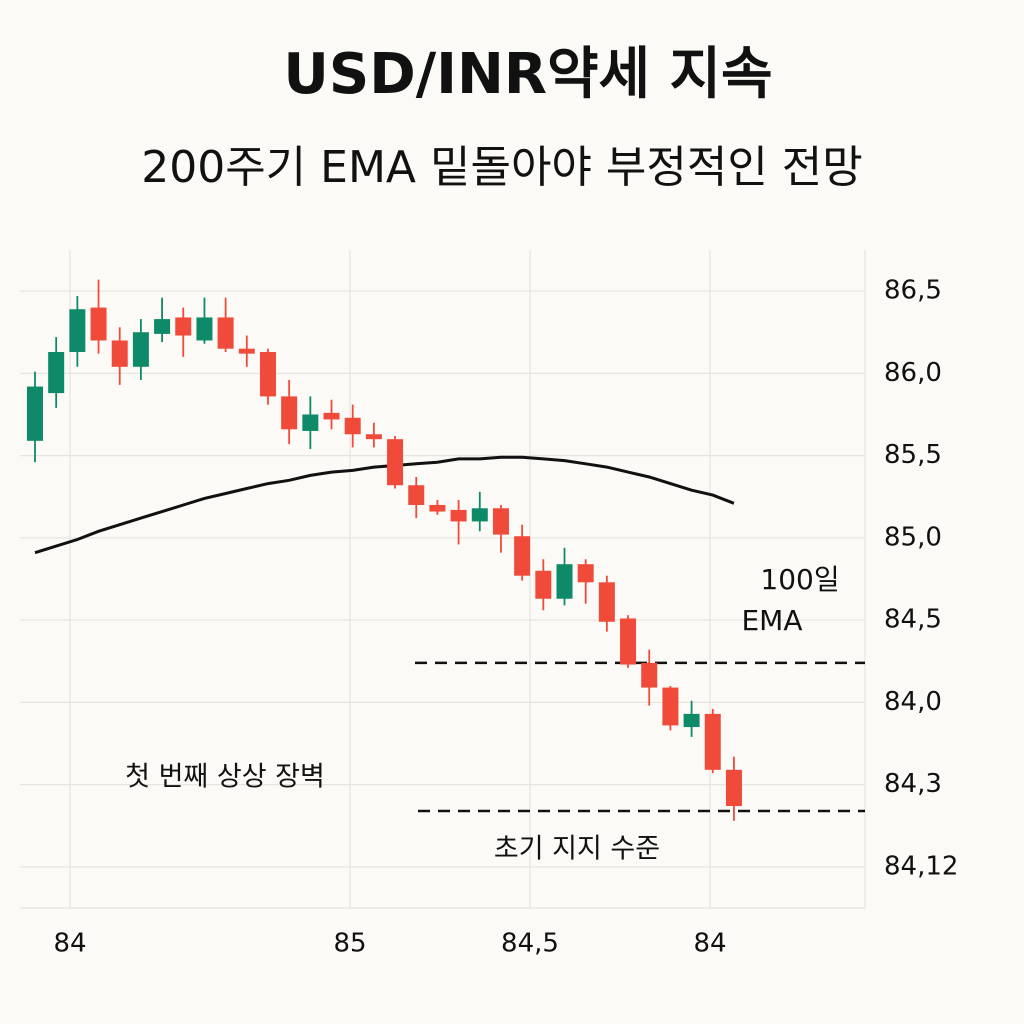 This screenshot has height=1024, width=1024. What do you see at coordinates (913, 291) in the screenshot?
I see `y-tick-label: 86,5` at bounding box center [913, 291].